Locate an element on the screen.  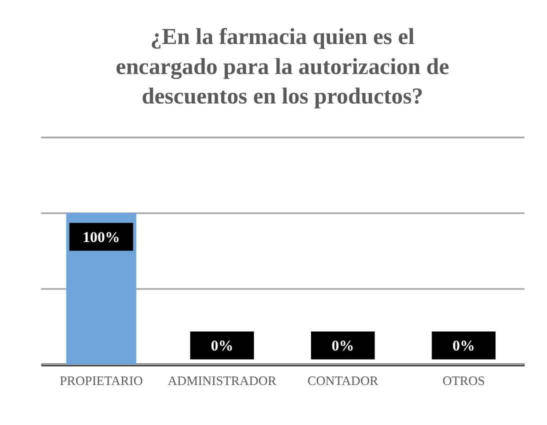
x-tick-label: PROPIETARIO is located at coordinates (101, 380).